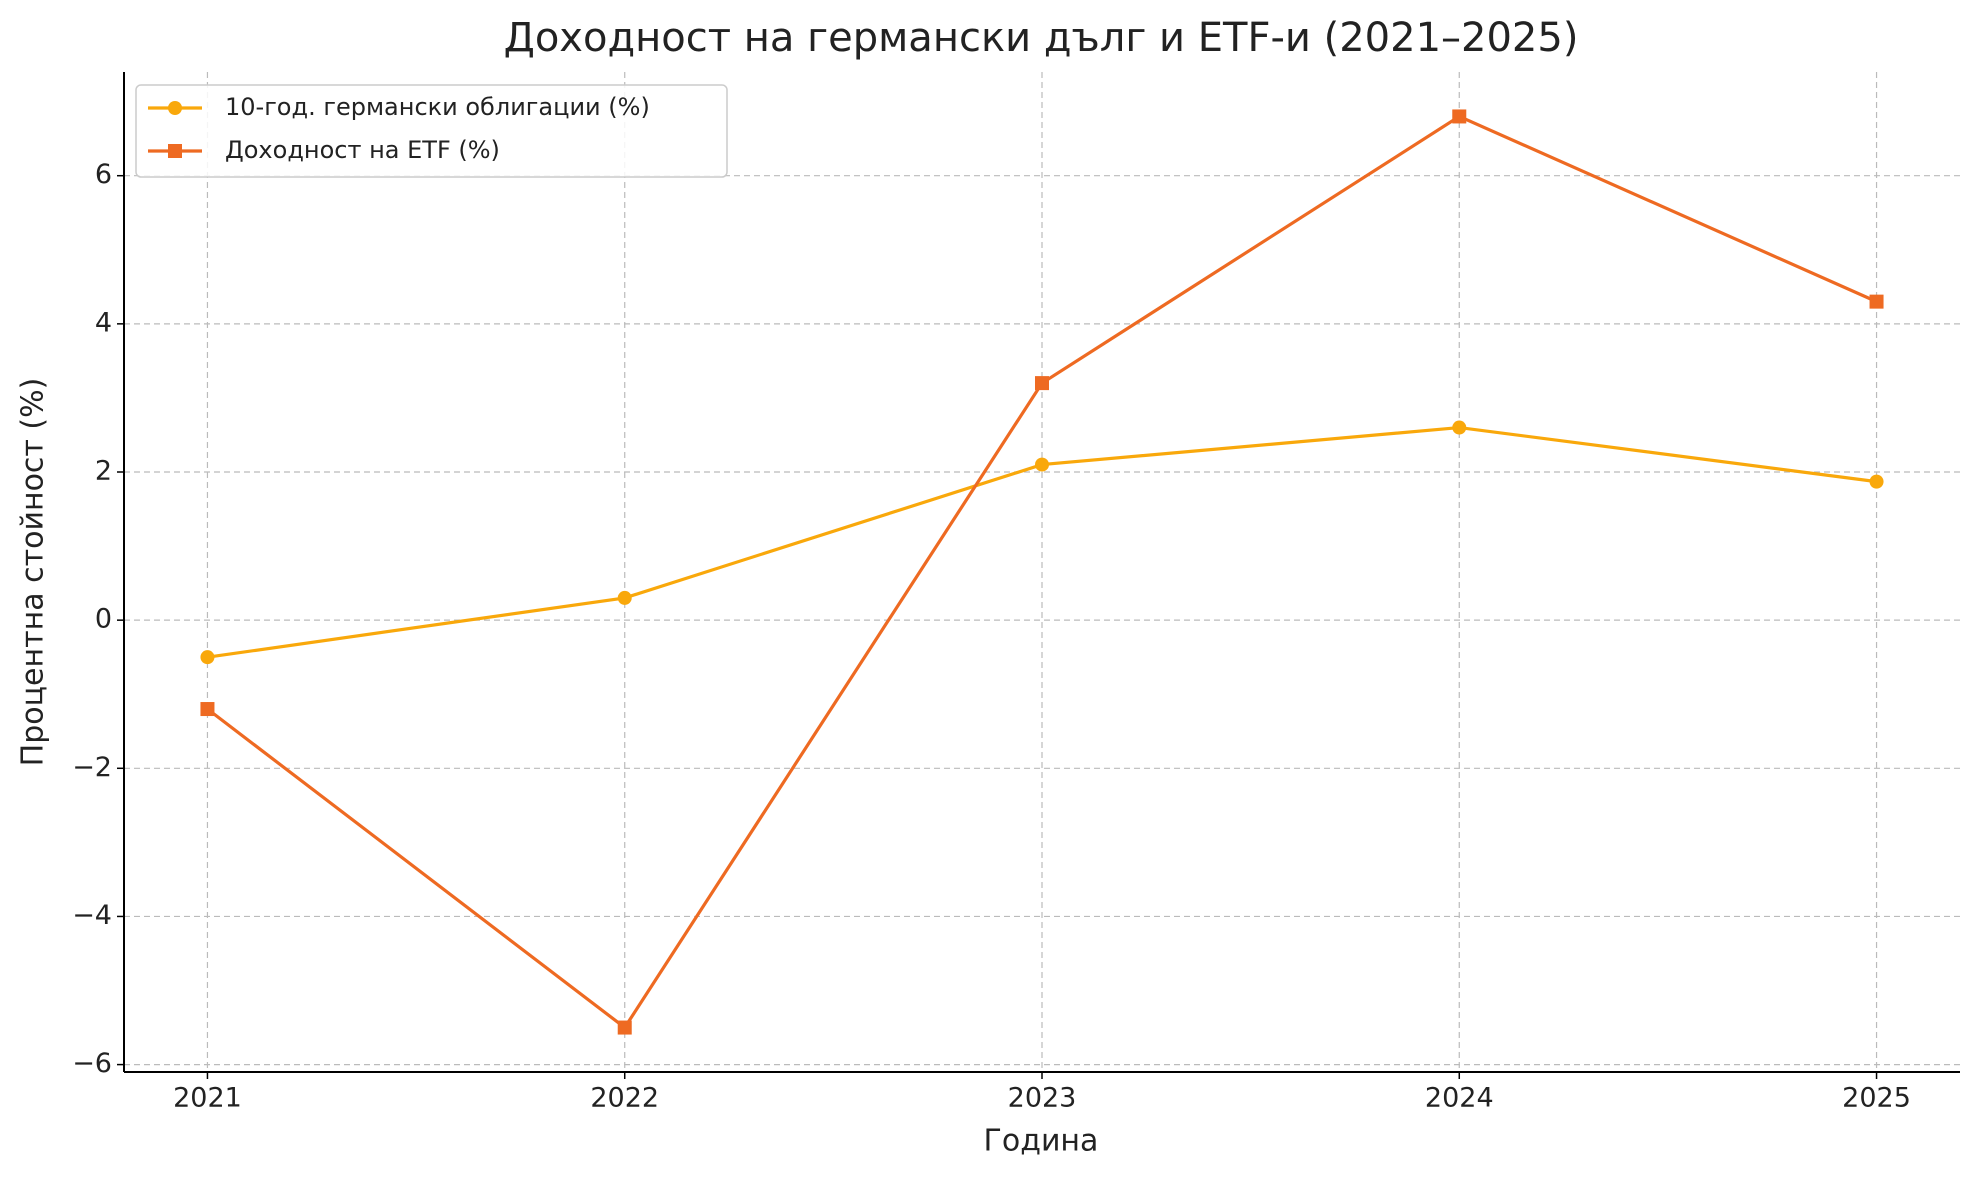 The image size is (1979, 1180). Describe the element at coordinates (1042, 1098) in the screenshot. I see `x-tick-label: 2023` at that location.